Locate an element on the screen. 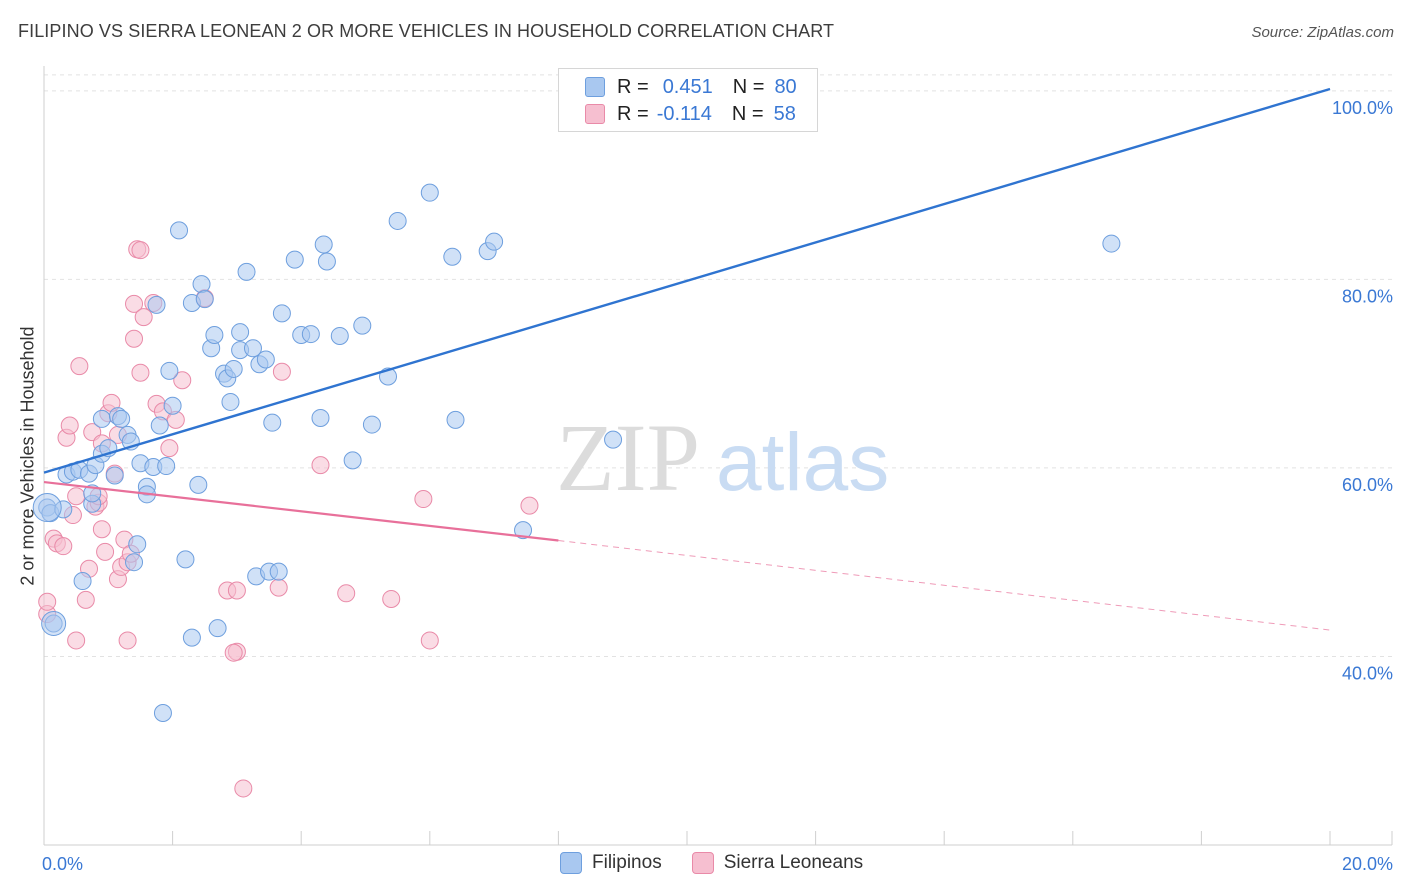 The width and height of the screenshot is (1406, 892). n-value: 80 is located at coordinates (785, 86).